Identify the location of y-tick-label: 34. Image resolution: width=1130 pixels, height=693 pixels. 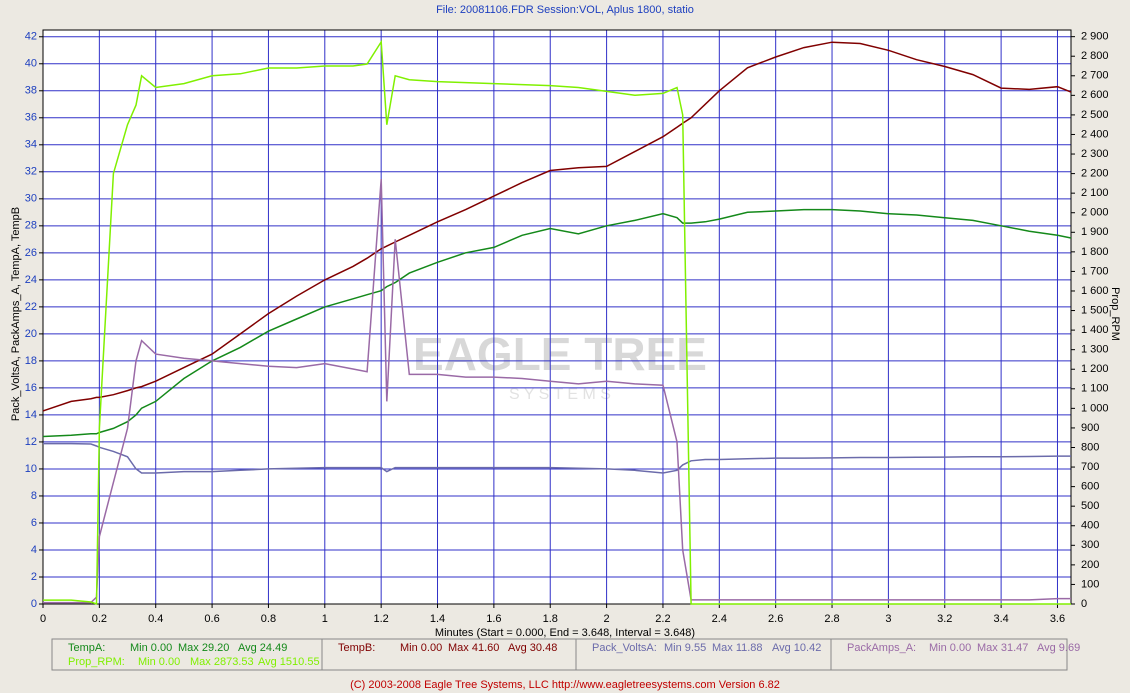
(31, 145).